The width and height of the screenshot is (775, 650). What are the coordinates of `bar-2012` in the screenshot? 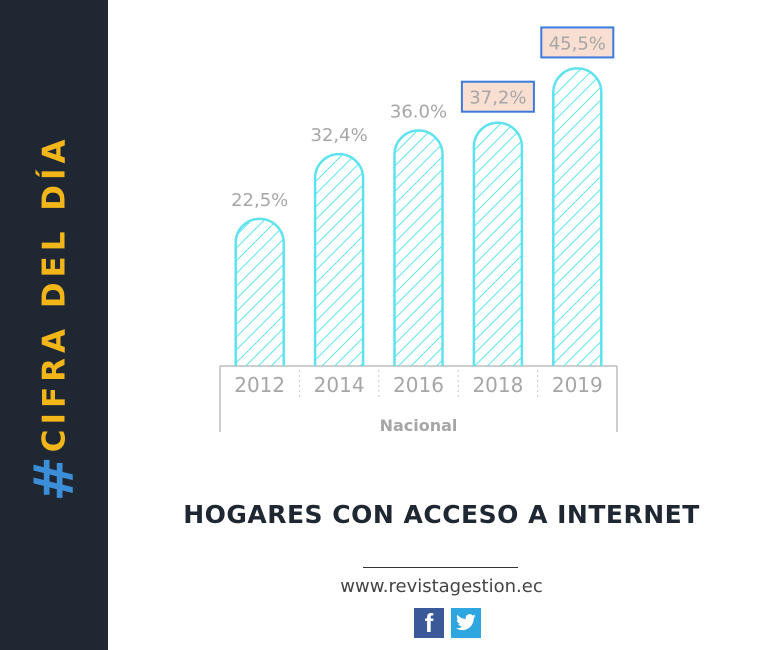 It's located at (259, 292).